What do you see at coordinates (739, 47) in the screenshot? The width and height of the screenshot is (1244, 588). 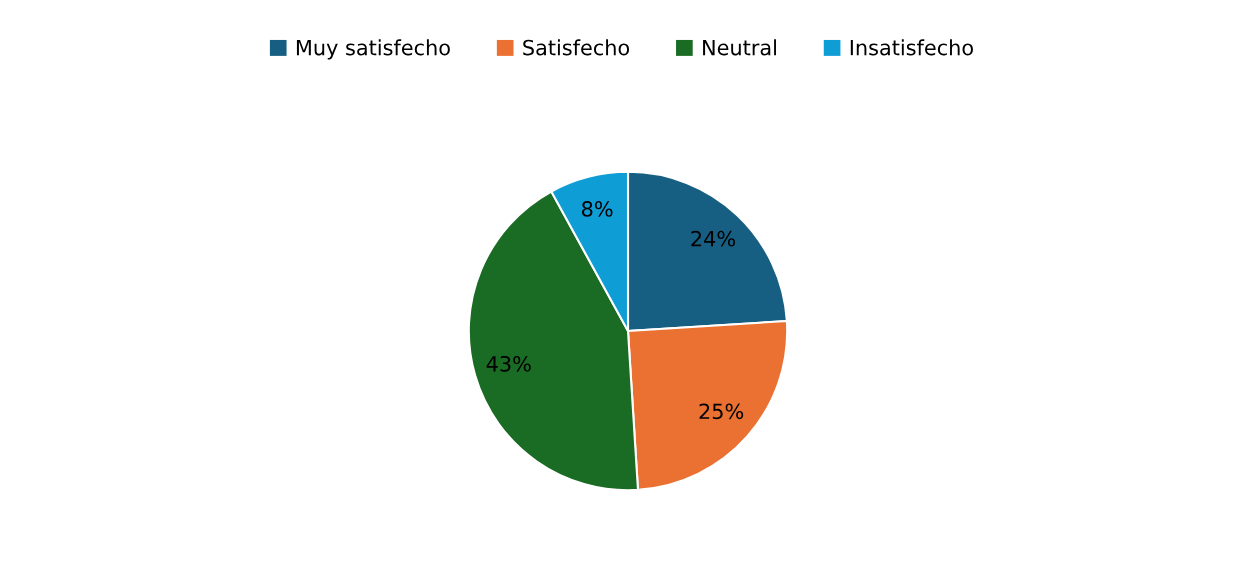 I see `legend-label: Neutral` at bounding box center [739, 47].